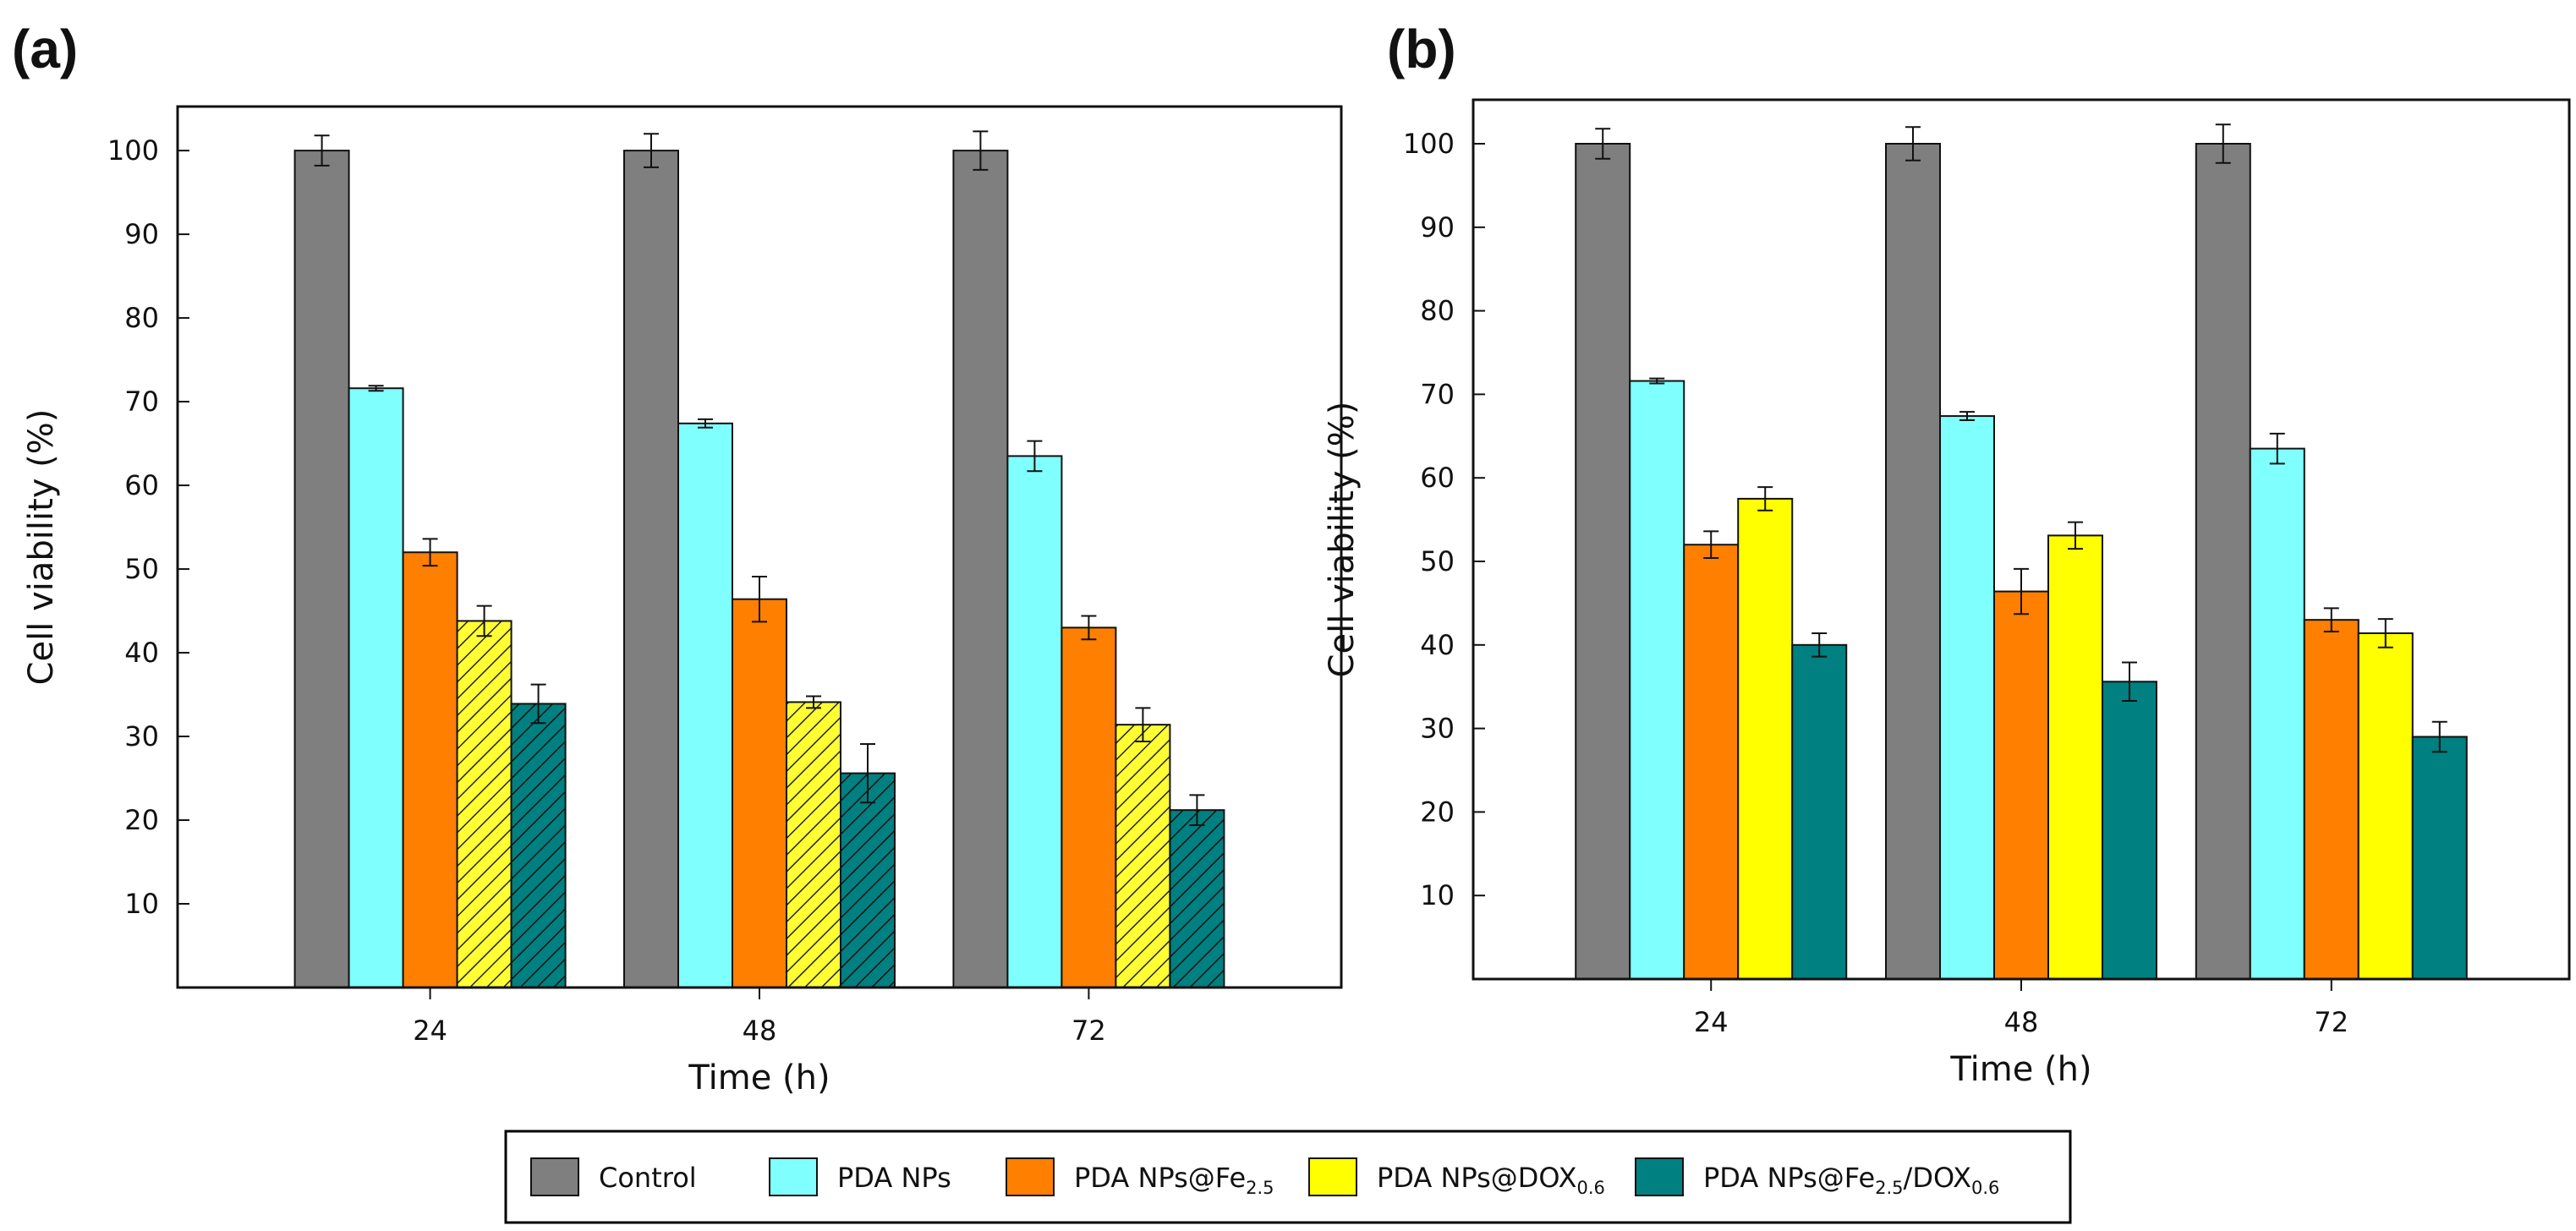  What do you see at coordinates (1288, 1177) in the screenshot?
I see `legend-box` at bounding box center [1288, 1177].